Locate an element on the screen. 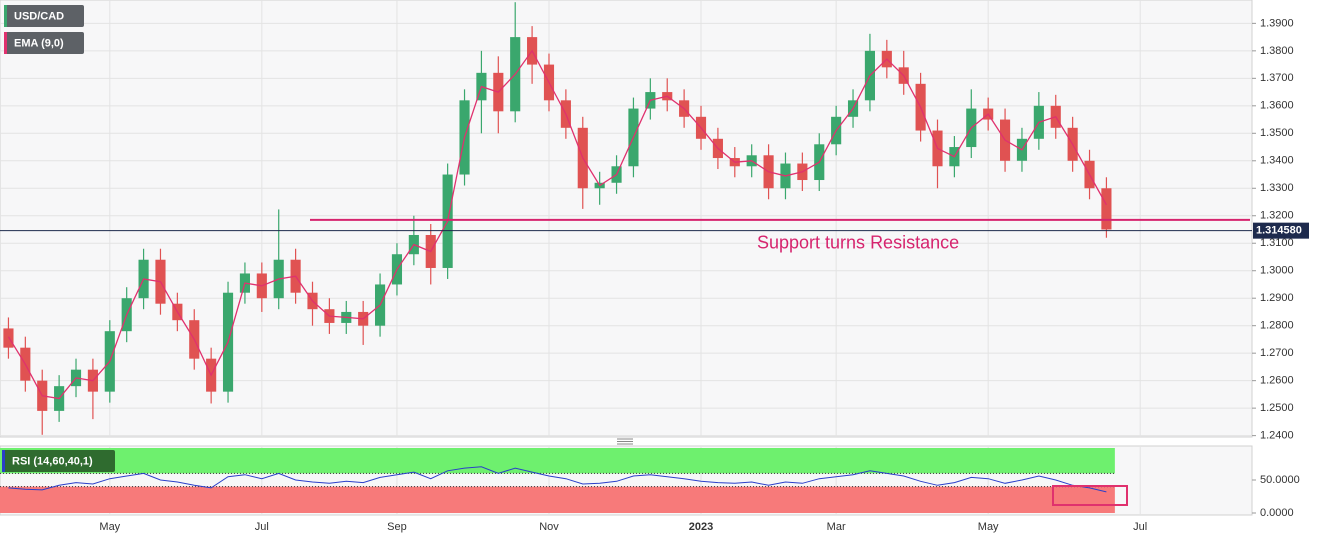  y-tick-label: 1.2500 is located at coordinates (1277, 408).